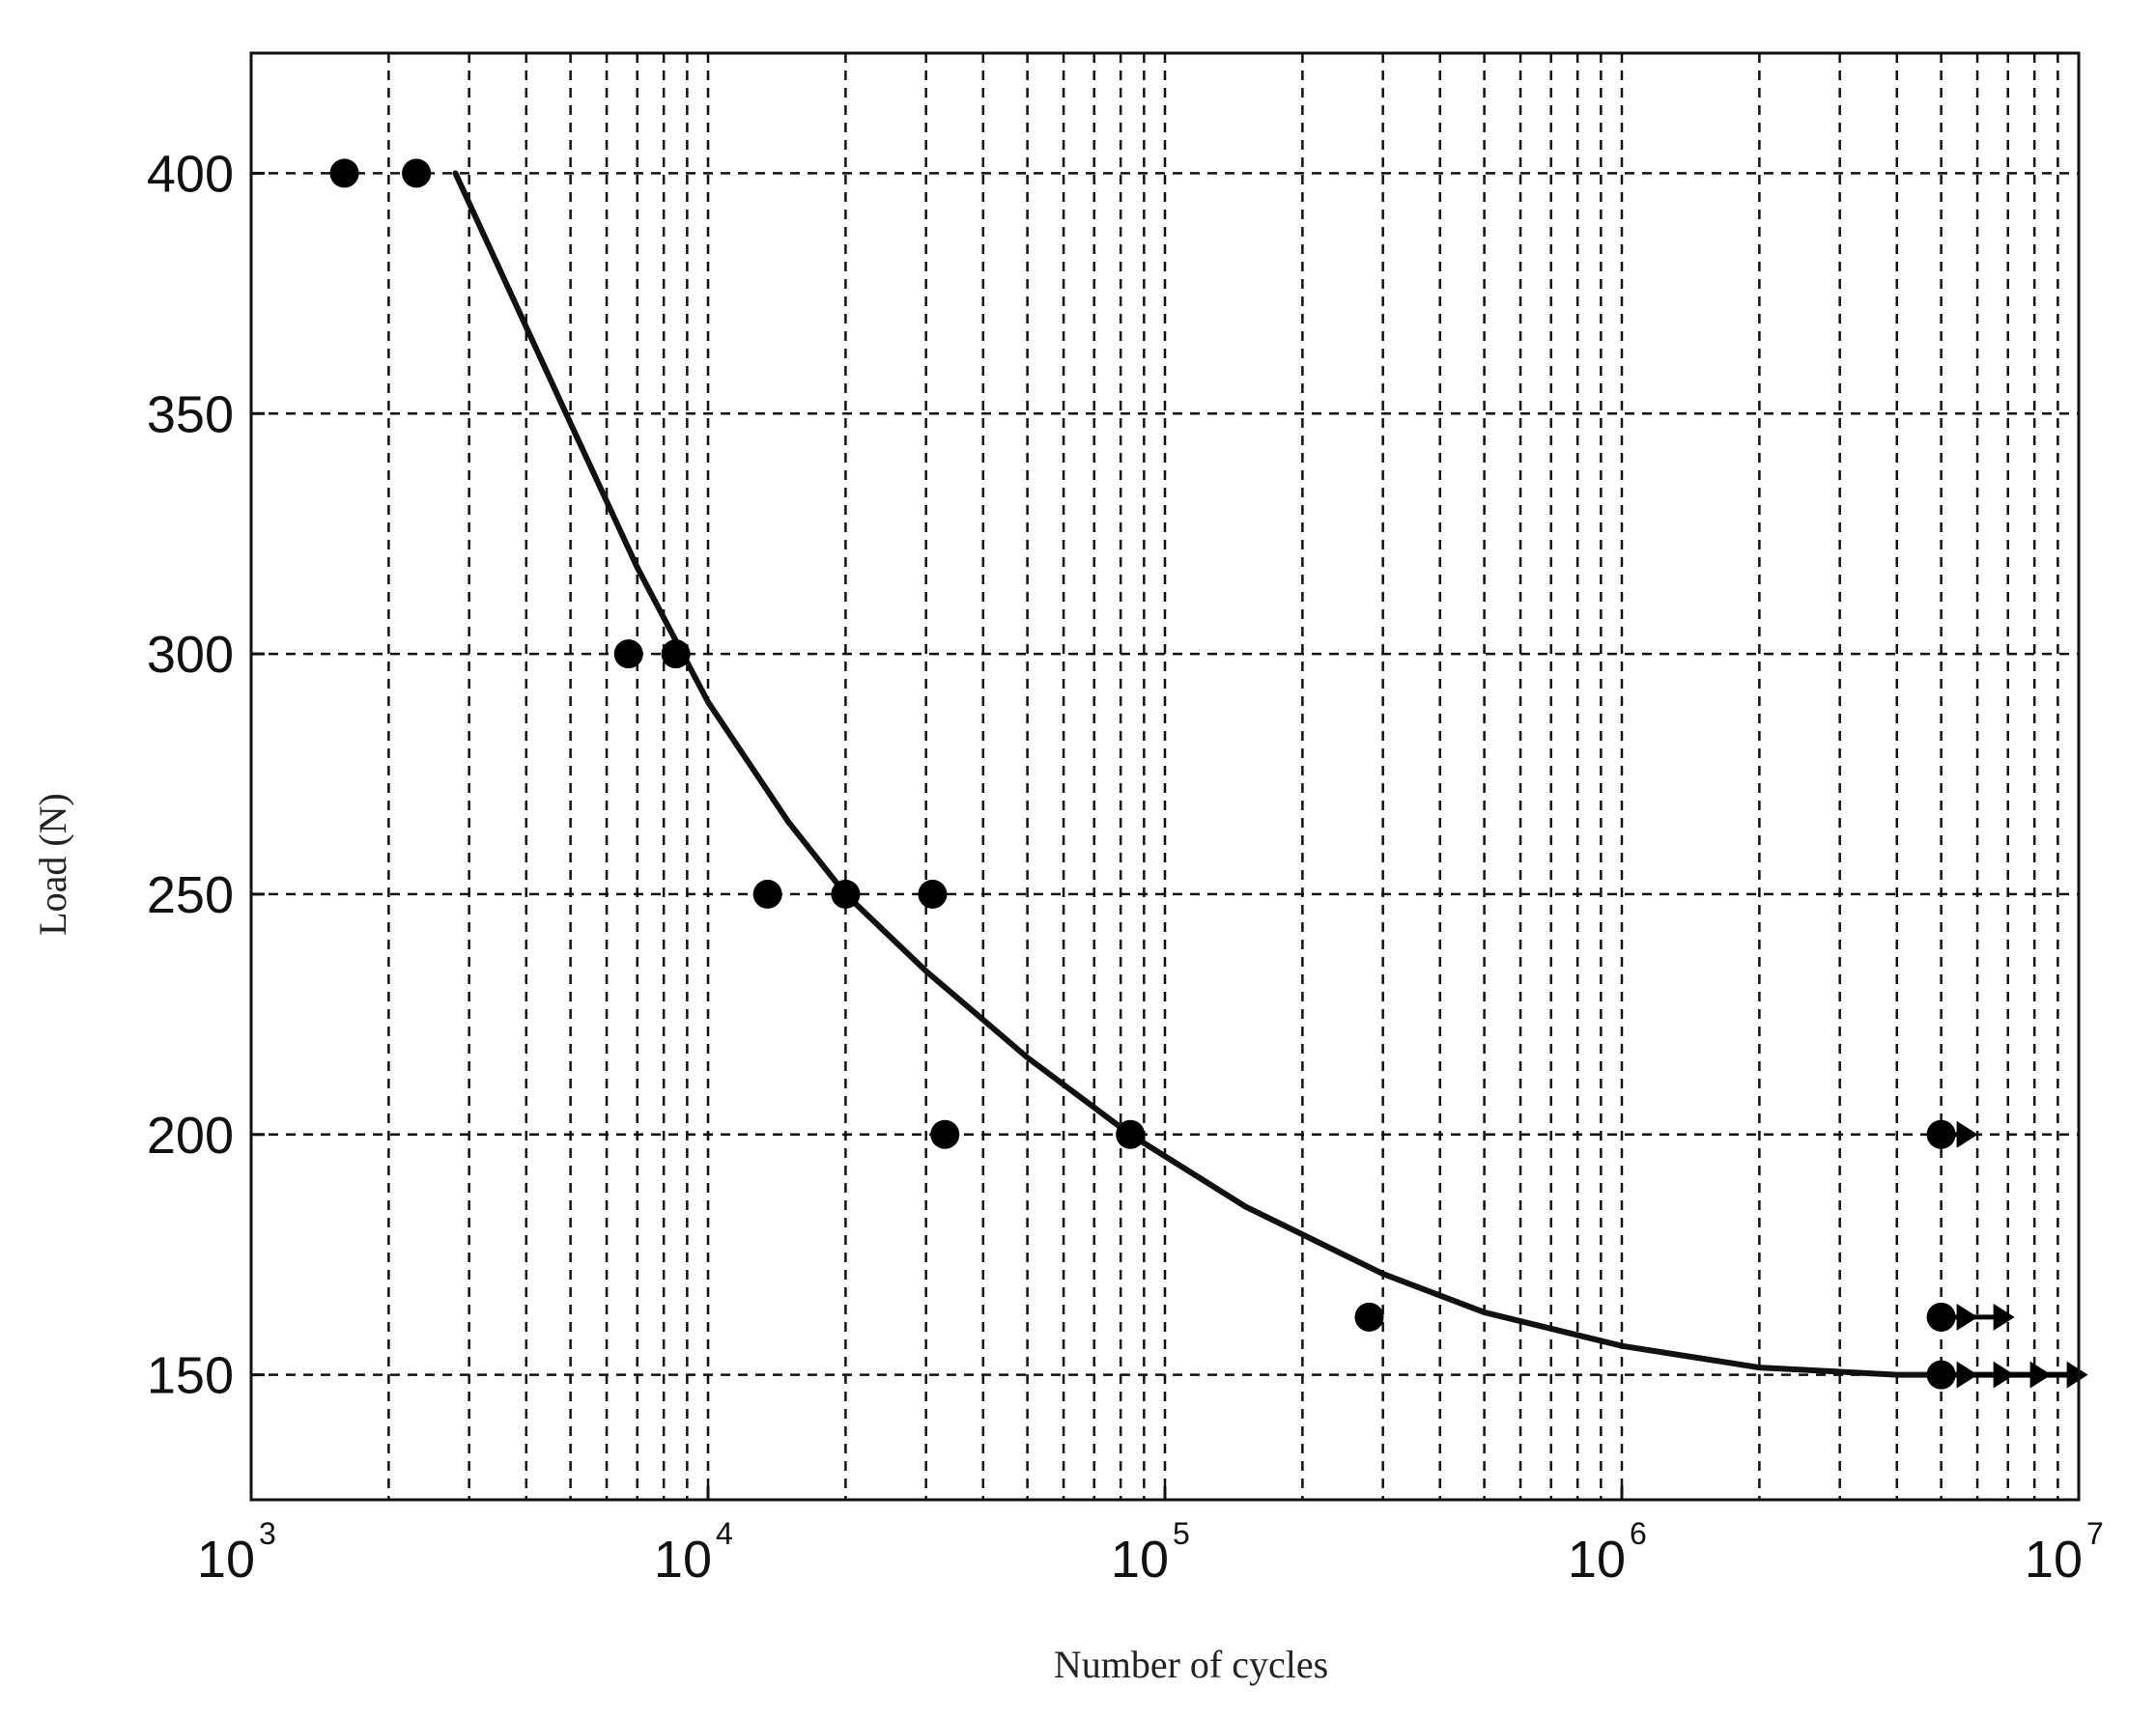 The height and width of the screenshot is (1718, 2156). What do you see at coordinates (52, 865) in the screenshot?
I see `y-axis-title: Load (N)` at bounding box center [52, 865].